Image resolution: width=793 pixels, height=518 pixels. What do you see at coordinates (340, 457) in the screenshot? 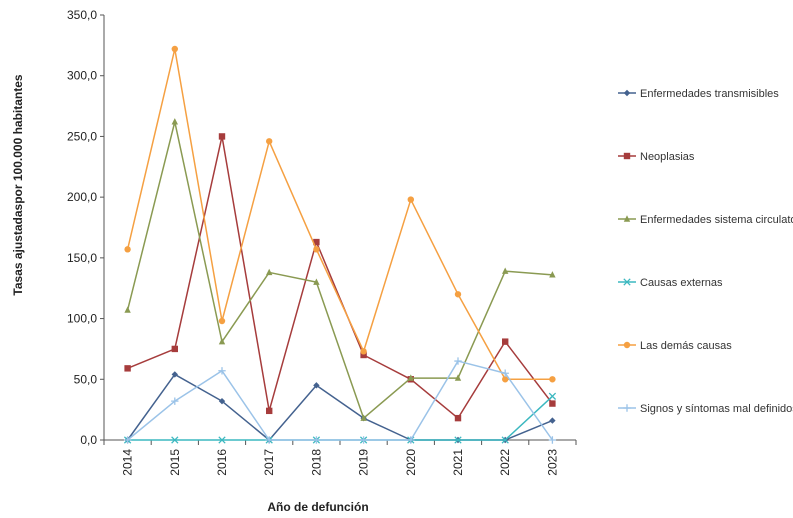
I see `x-axis: 2014 2015 2016 2017 2018 2019 2020 2021 2022 2023` at bounding box center [340, 457].